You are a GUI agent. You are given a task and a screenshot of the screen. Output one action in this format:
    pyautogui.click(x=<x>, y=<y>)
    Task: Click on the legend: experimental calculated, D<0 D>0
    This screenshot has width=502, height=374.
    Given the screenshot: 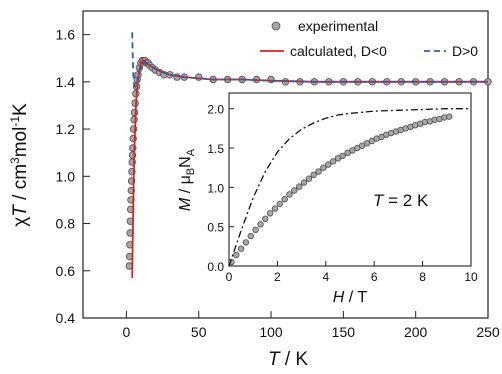 What is the action you would take?
    pyautogui.click(x=369, y=38)
    